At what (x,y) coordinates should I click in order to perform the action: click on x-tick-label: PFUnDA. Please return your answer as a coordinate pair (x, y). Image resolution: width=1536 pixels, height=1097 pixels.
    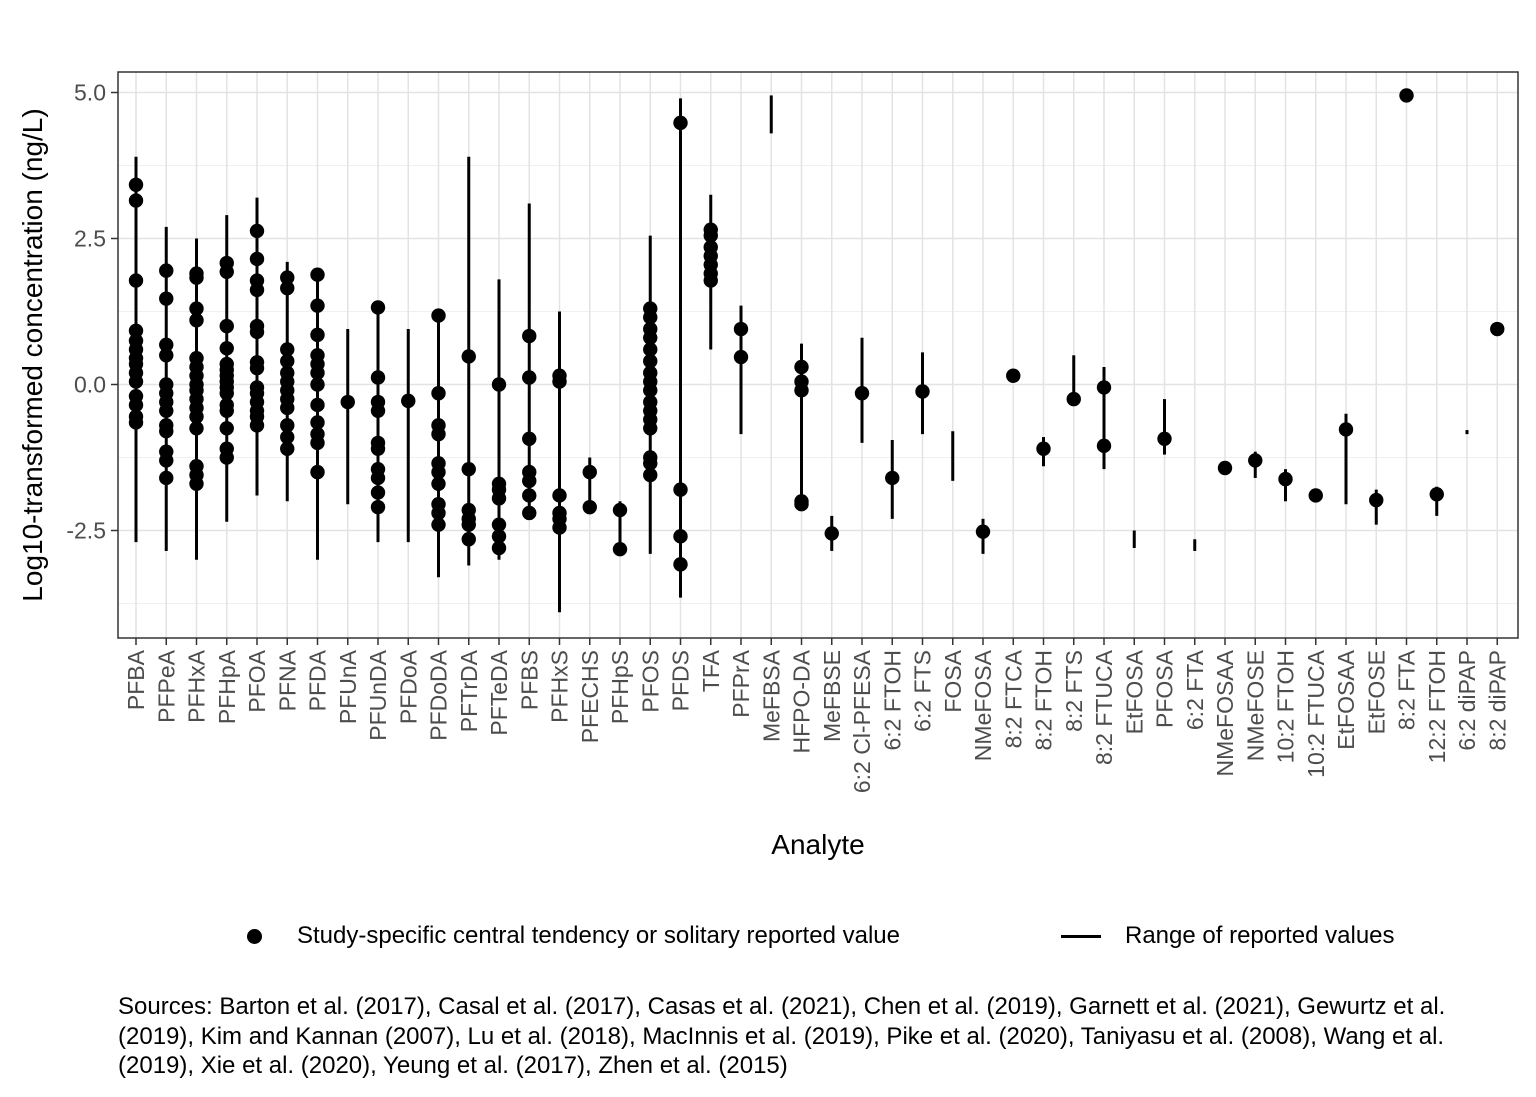
    Looking at the image, I should click on (378, 694).